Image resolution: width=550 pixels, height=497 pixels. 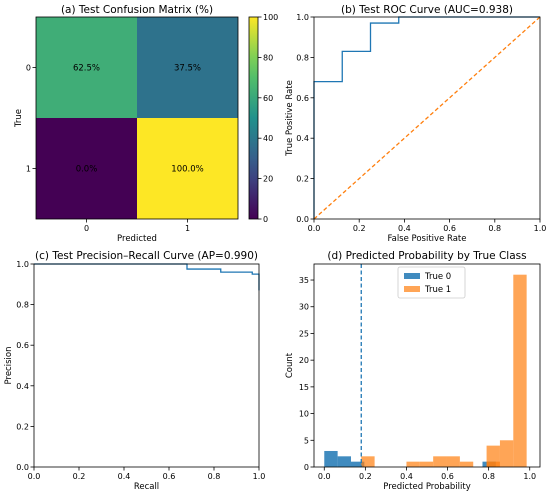 I want to click on confusion-matrix-ylabel: True, so click(x=19, y=118).